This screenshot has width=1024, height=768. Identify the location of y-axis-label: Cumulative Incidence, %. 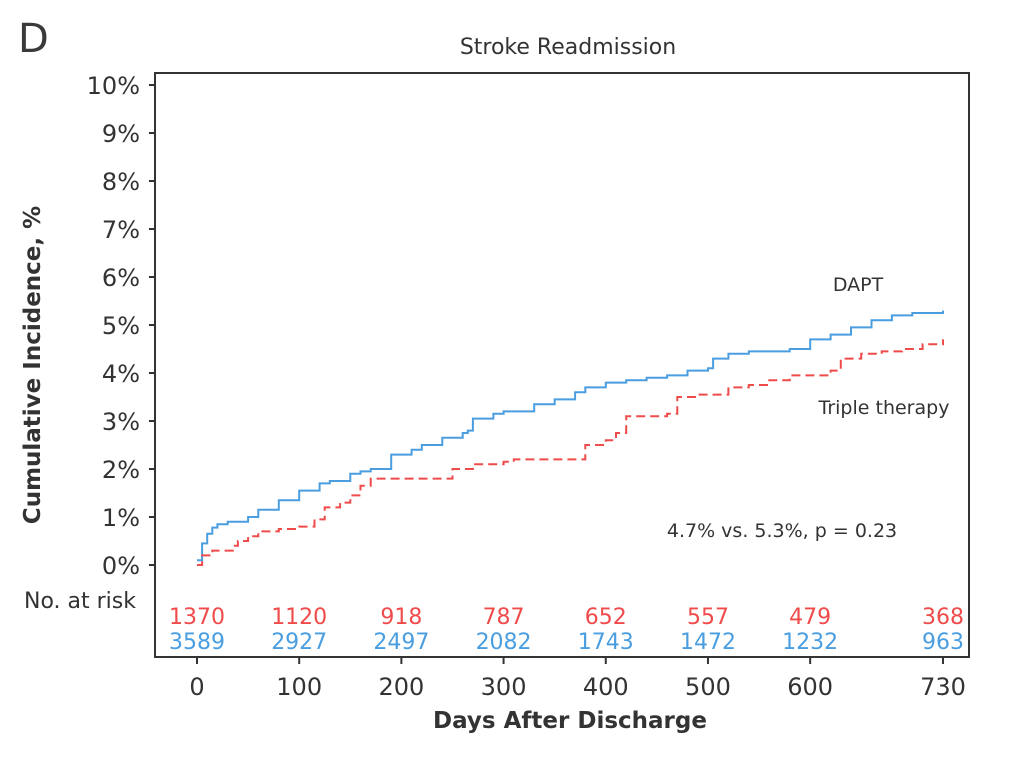
(33, 365).